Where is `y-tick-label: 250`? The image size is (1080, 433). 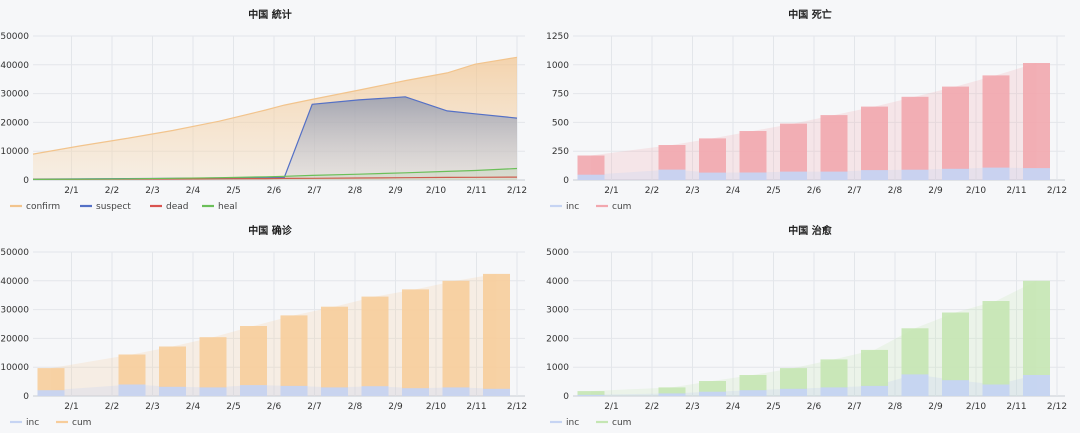 y-tick-label: 250 is located at coordinates (560, 152).